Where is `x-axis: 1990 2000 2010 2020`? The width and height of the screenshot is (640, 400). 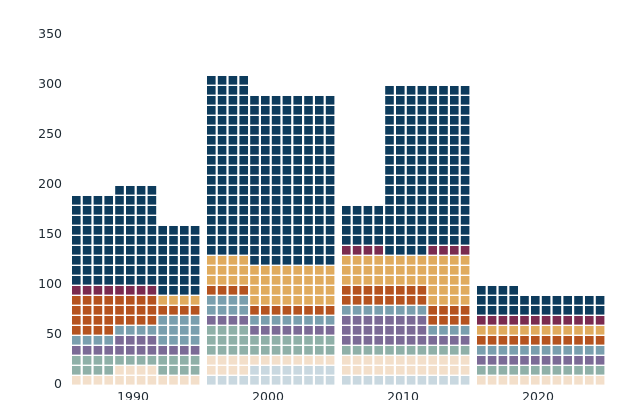 x-axis: 1990 2000 2010 2020 is located at coordinates (335, 394).